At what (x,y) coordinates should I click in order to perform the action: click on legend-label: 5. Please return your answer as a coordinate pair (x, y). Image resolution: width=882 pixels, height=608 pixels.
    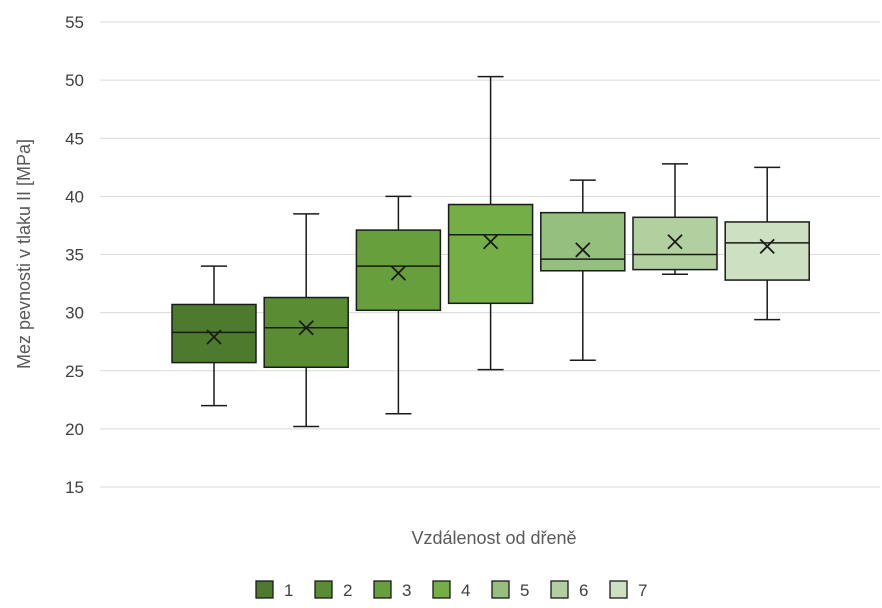
    Looking at the image, I should click on (524, 590).